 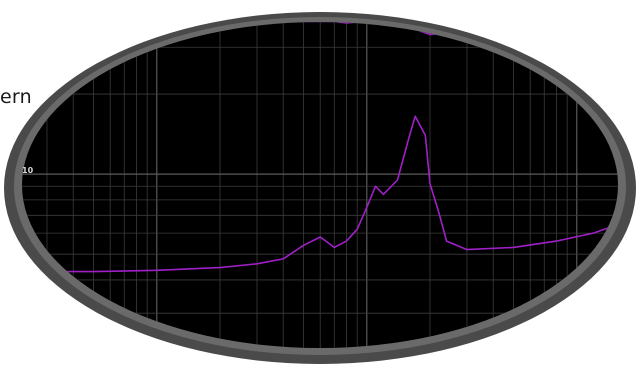 I want to click on background-partial-text: ern, so click(x=16, y=97).